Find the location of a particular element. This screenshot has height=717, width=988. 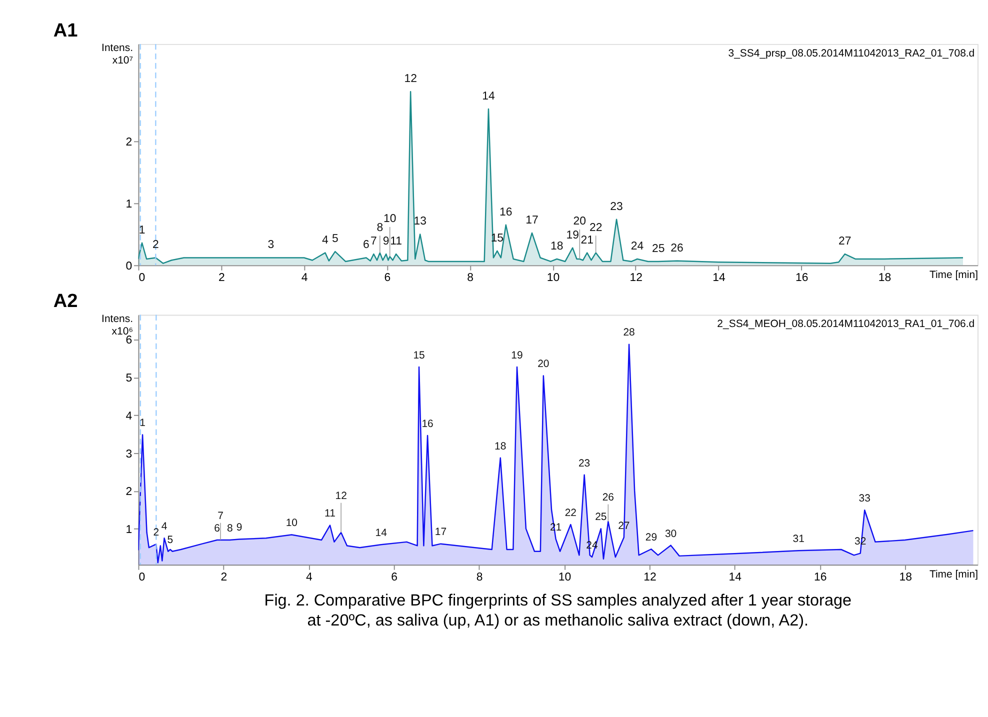

y-tick-label: 4 is located at coordinates (129, 416).